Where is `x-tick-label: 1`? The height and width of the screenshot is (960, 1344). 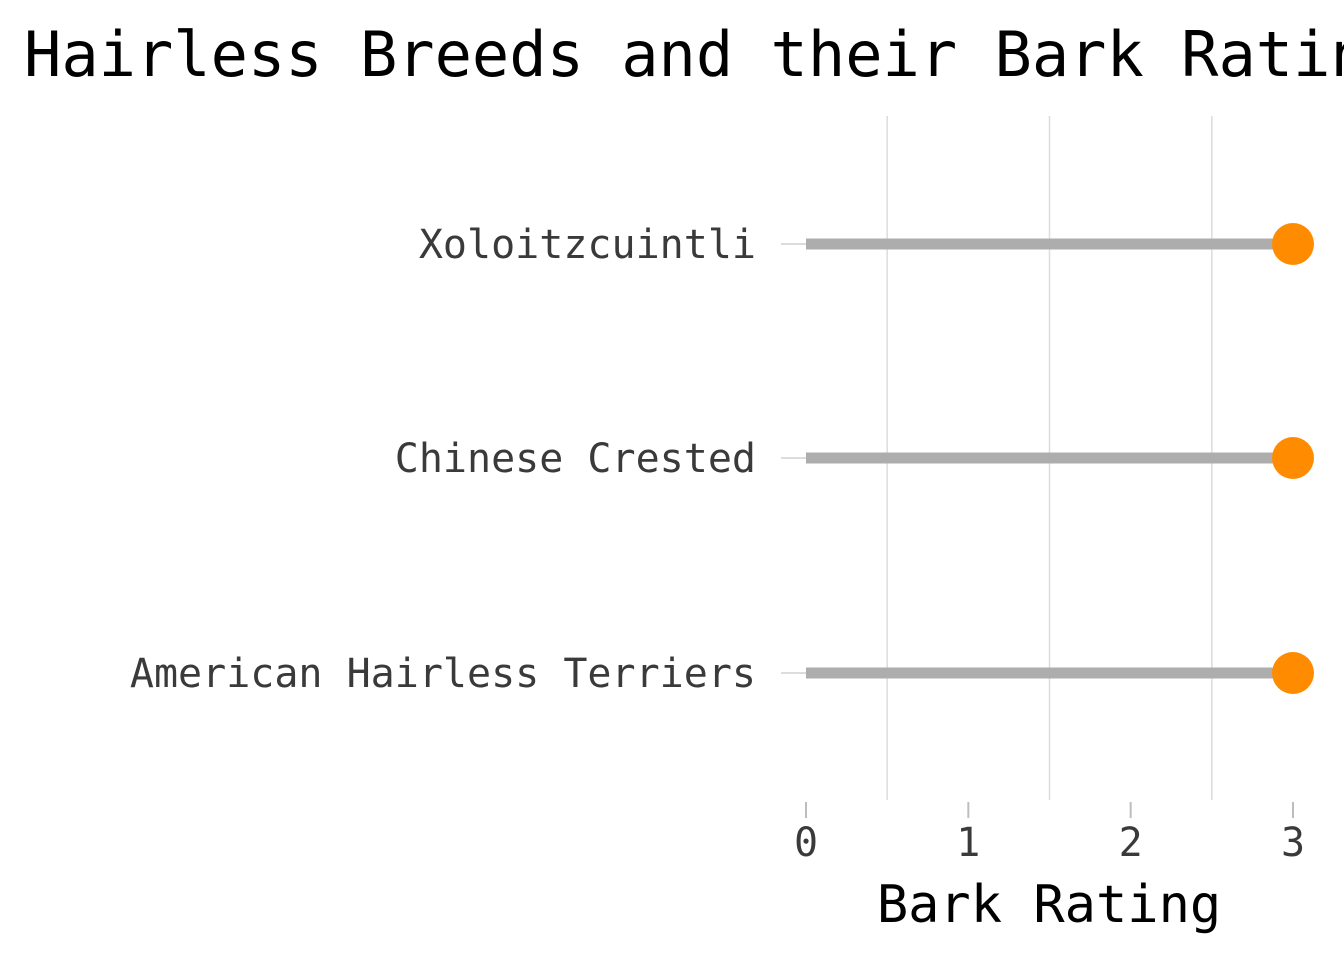
x-tick-label: 1 is located at coordinates (968, 843).